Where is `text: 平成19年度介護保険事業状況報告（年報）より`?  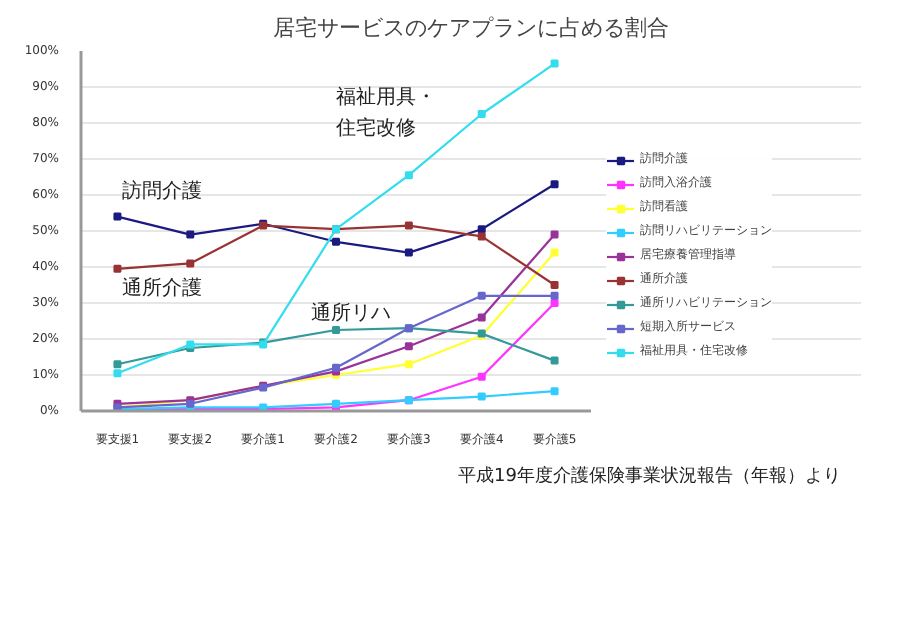 text: 平成19年度介護保険事業状況報告（年報）より is located at coordinates (649, 476).